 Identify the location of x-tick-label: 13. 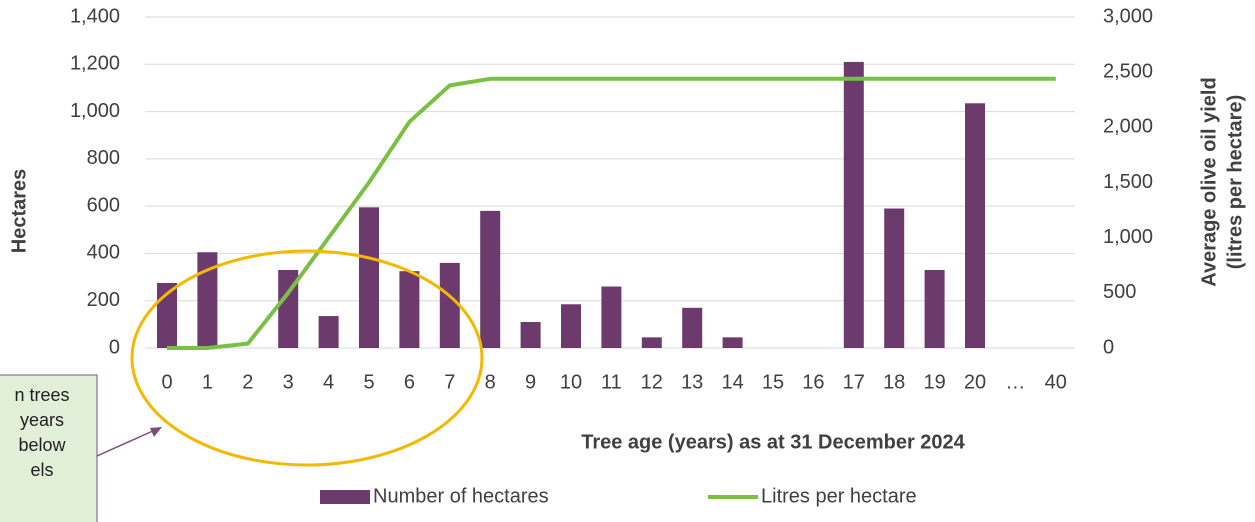
(692, 382).